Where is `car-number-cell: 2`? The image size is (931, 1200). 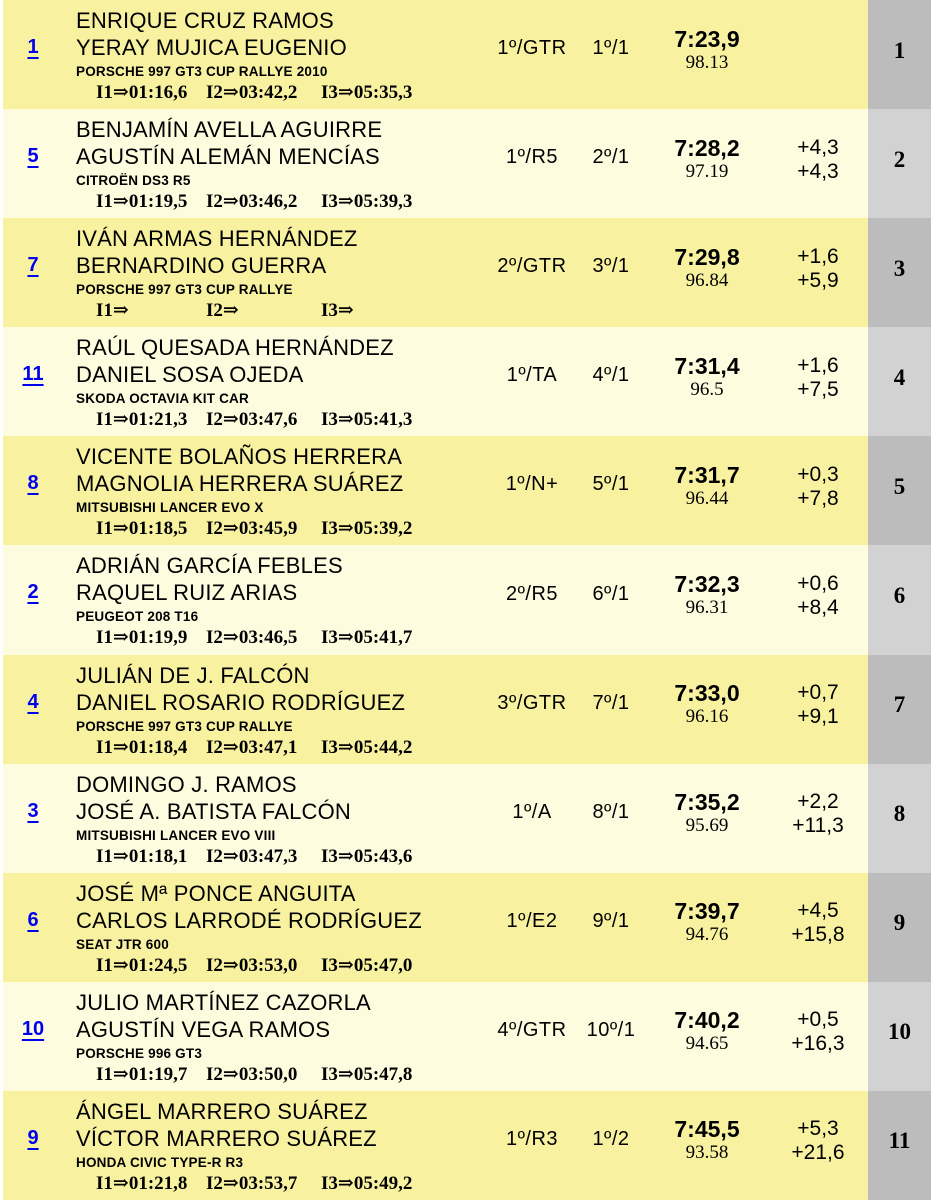 car-number-cell: 2 is located at coordinates (33, 600).